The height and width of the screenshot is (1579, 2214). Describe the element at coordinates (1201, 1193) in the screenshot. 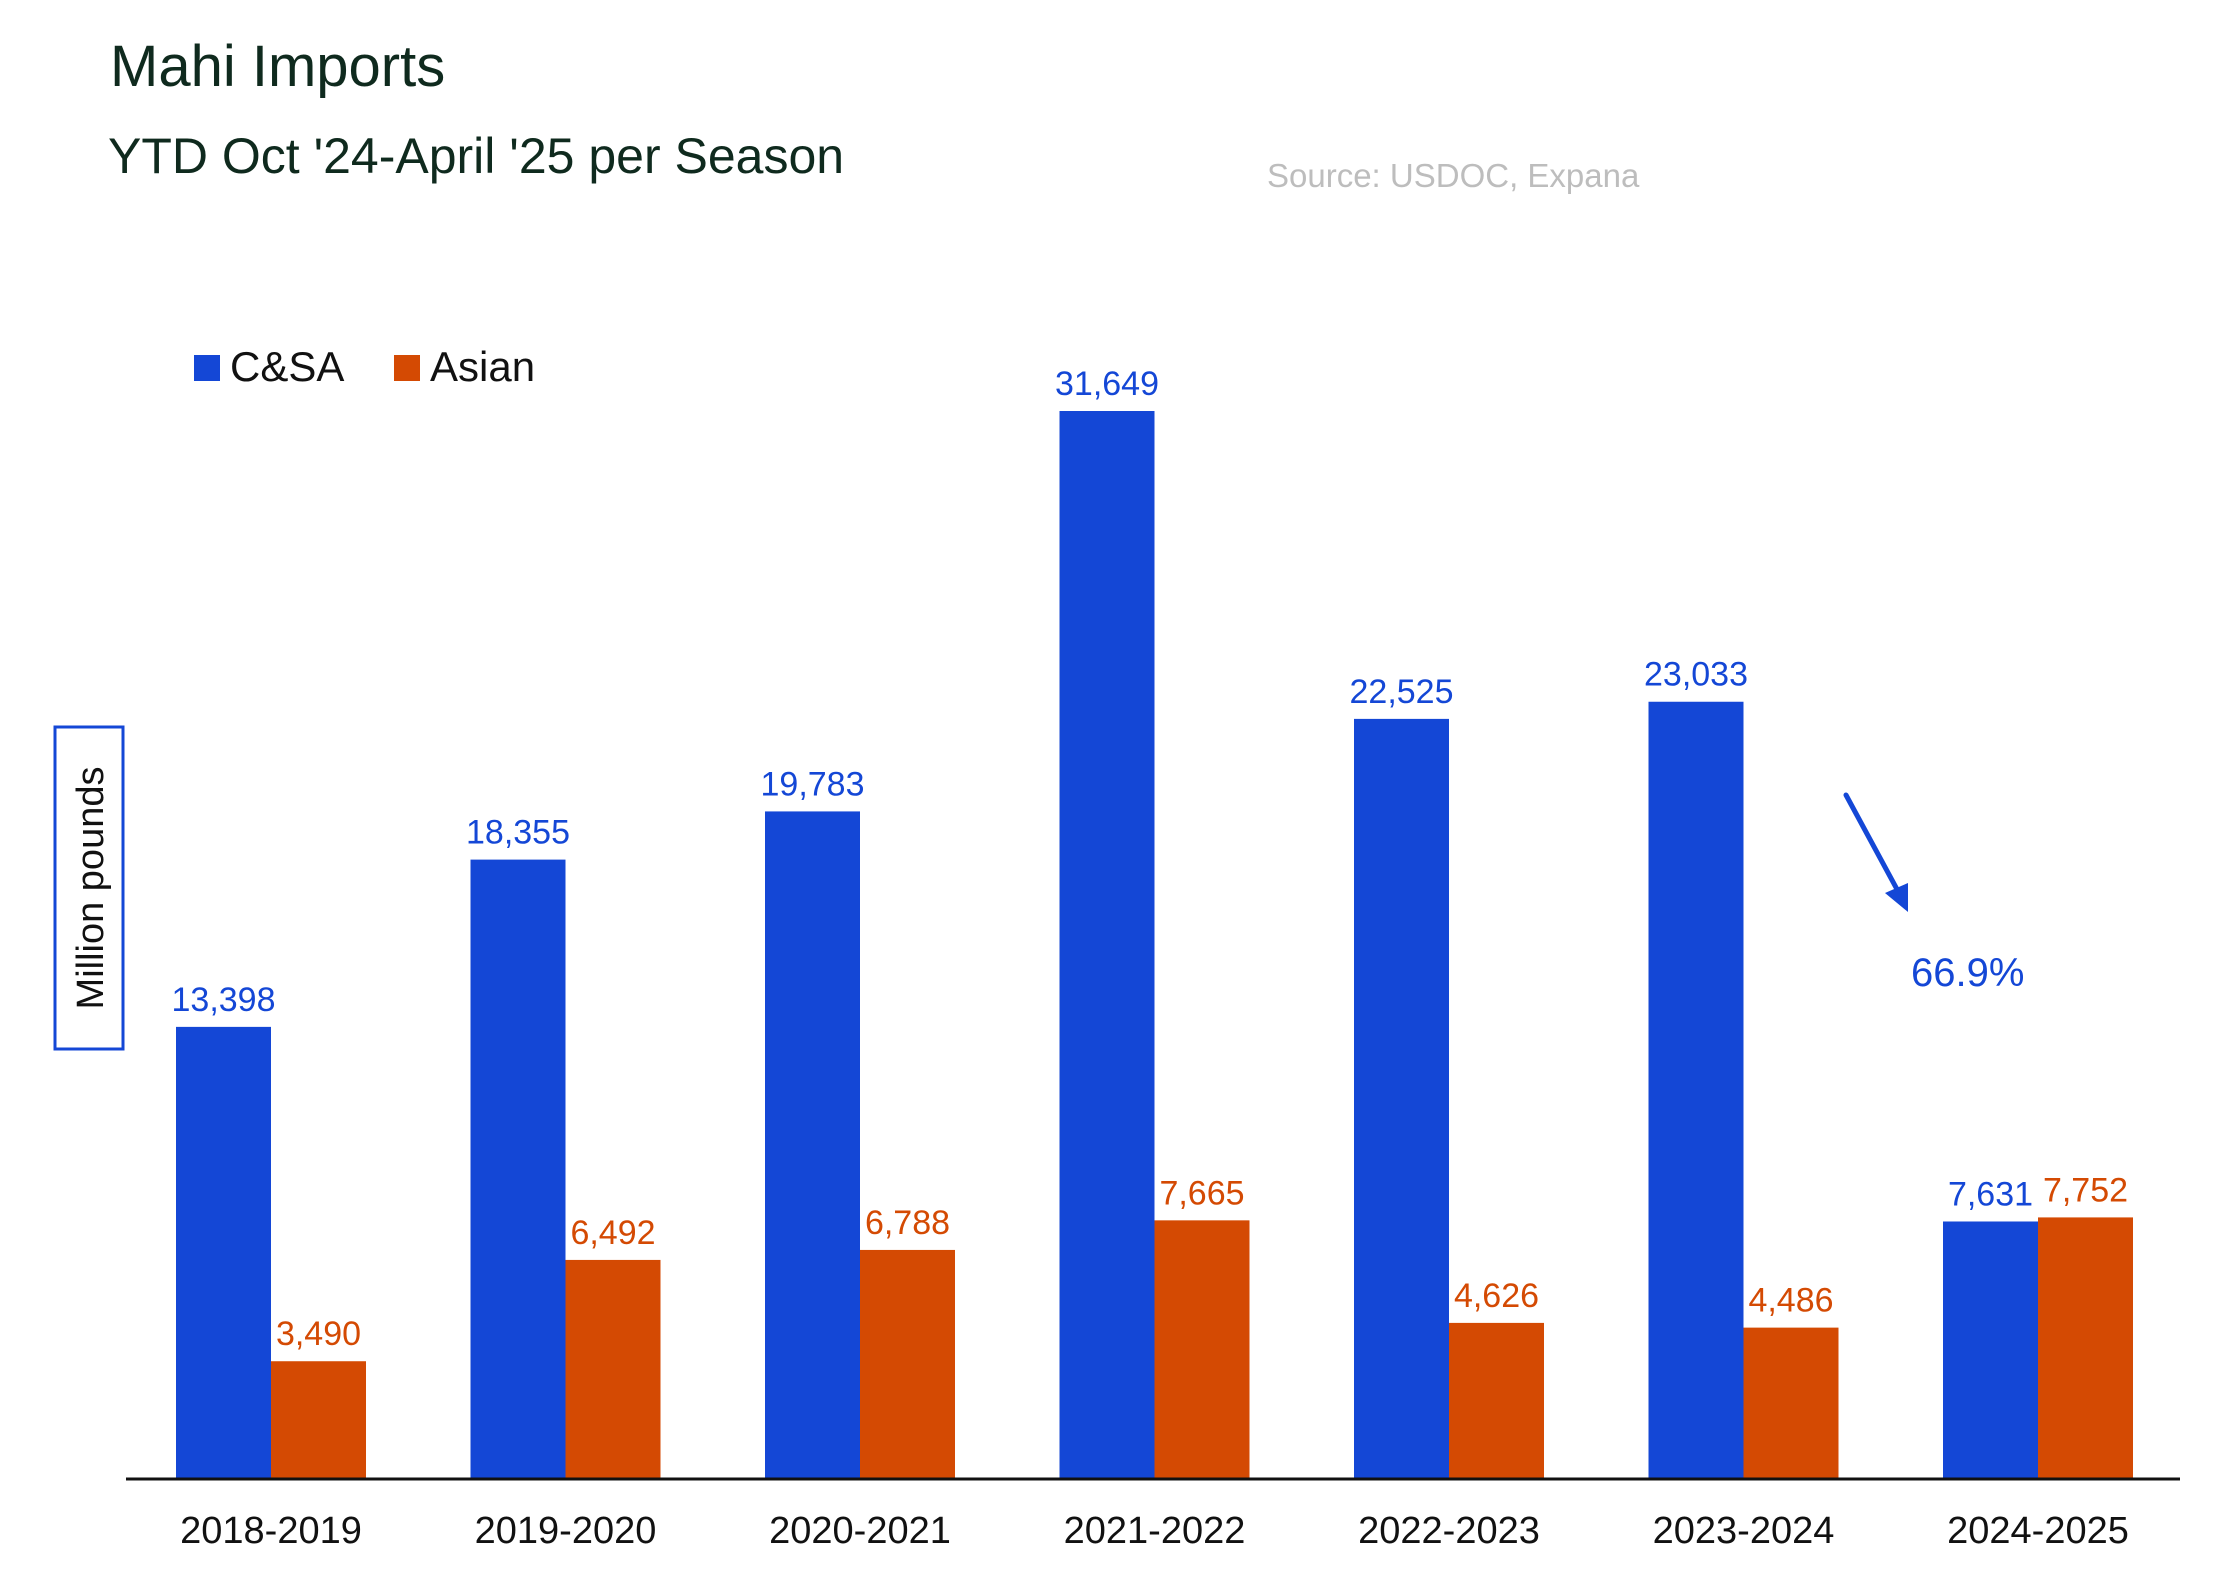

I see `data-label-asian-2021-2022: 7,665` at that location.